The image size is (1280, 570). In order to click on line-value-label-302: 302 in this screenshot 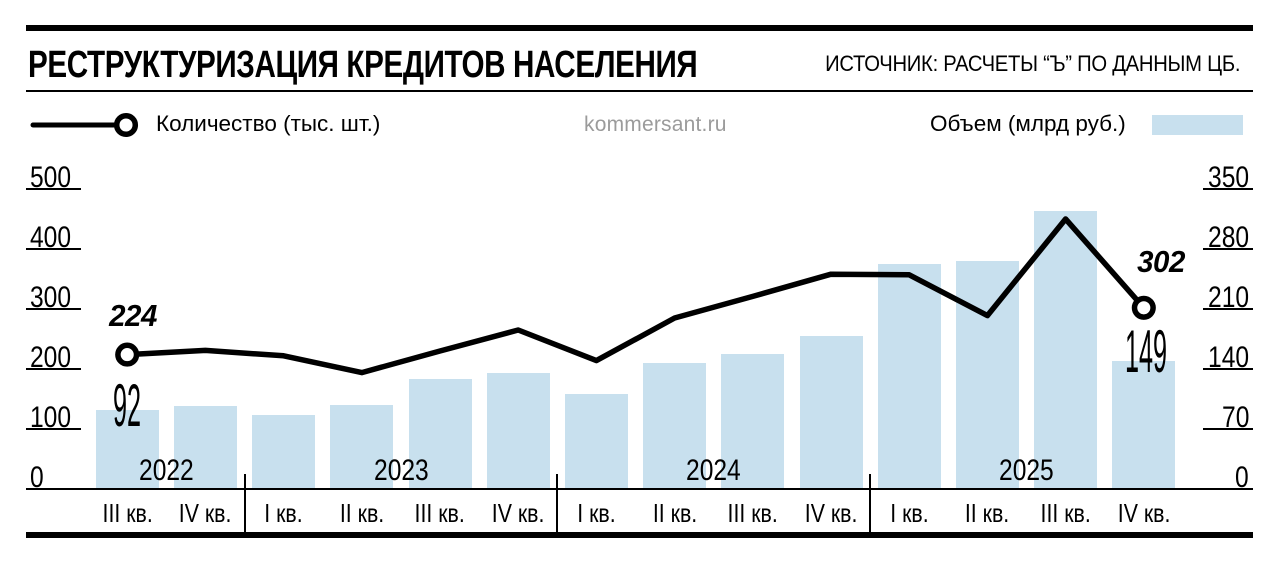, I will do `click(1160, 261)`.